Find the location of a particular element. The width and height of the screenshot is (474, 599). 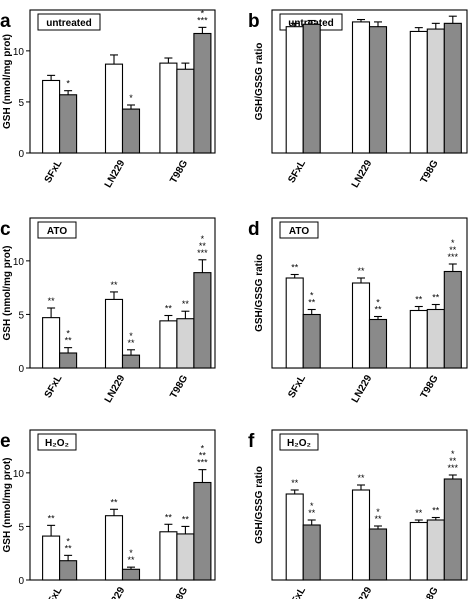

panel-letter: a is located at coordinates (5, 21).